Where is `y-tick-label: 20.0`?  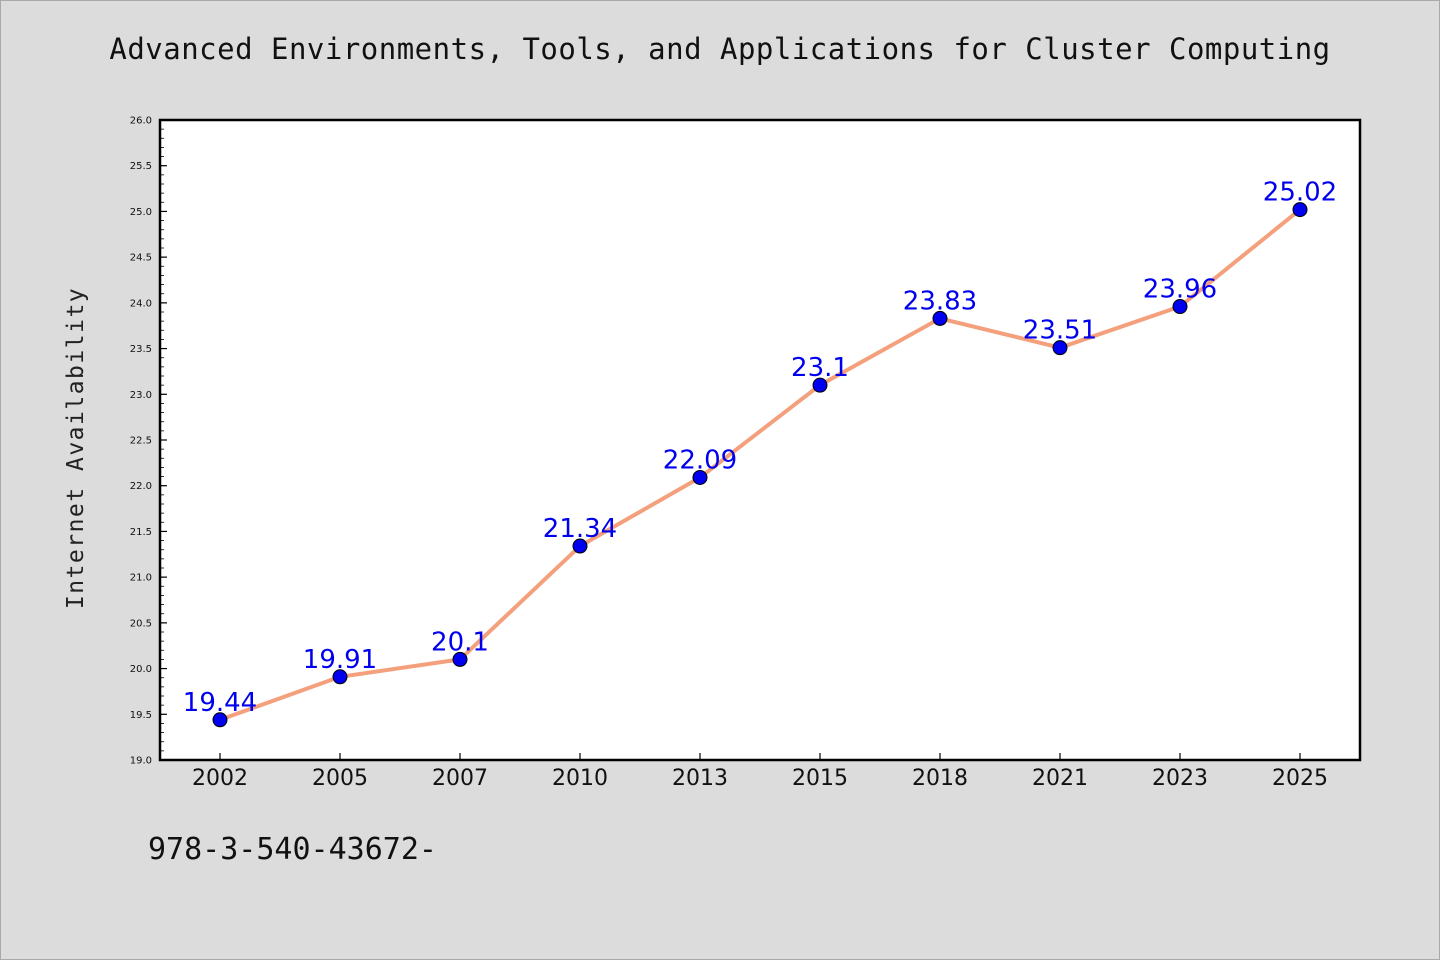
y-tick-label: 20.0 is located at coordinates (141, 669).